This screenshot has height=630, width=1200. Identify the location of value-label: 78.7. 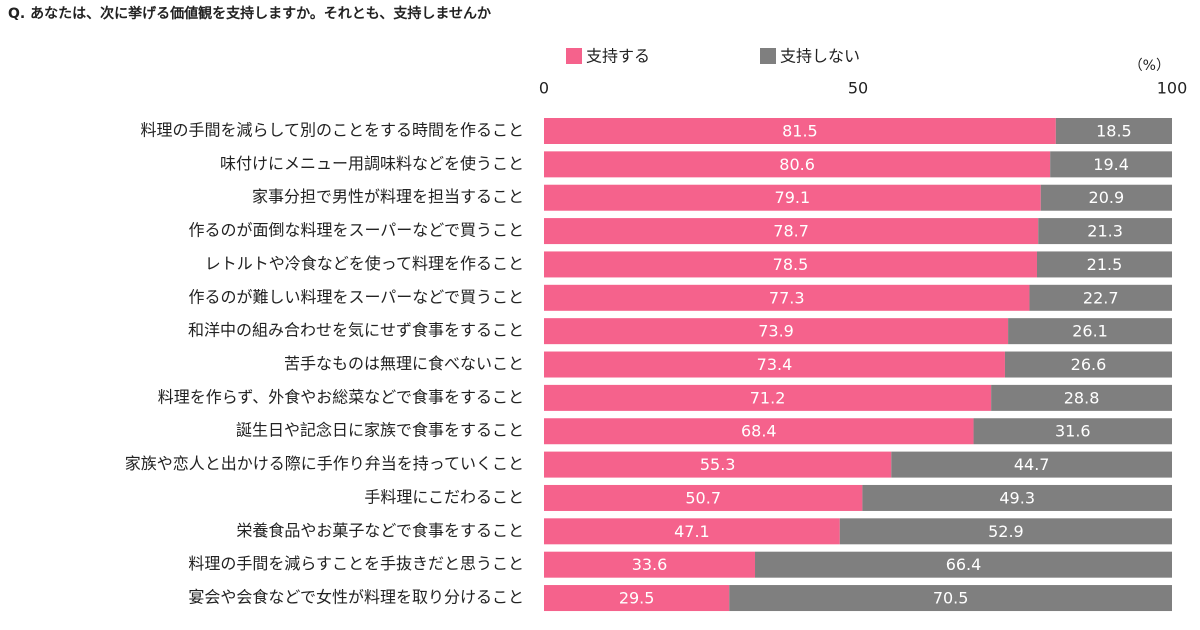
(791, 231).